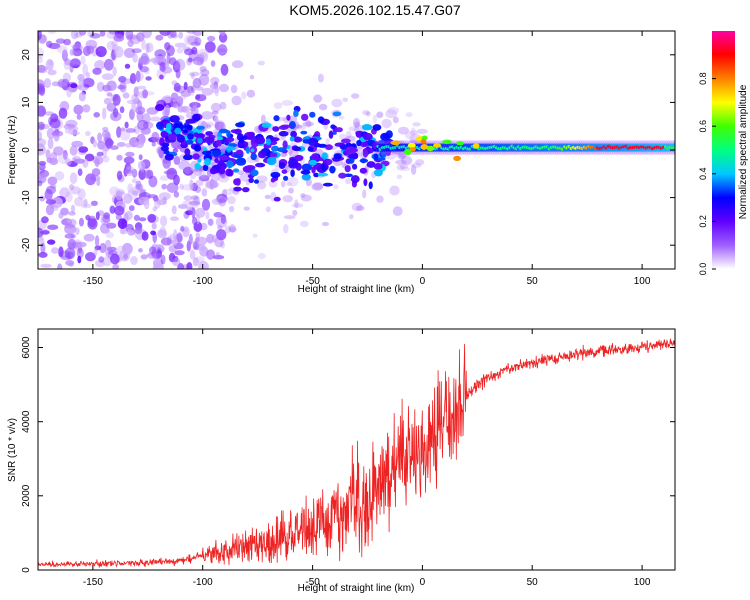  I want to click on colorbar-tick-label: 0.8, so click(703, 78).